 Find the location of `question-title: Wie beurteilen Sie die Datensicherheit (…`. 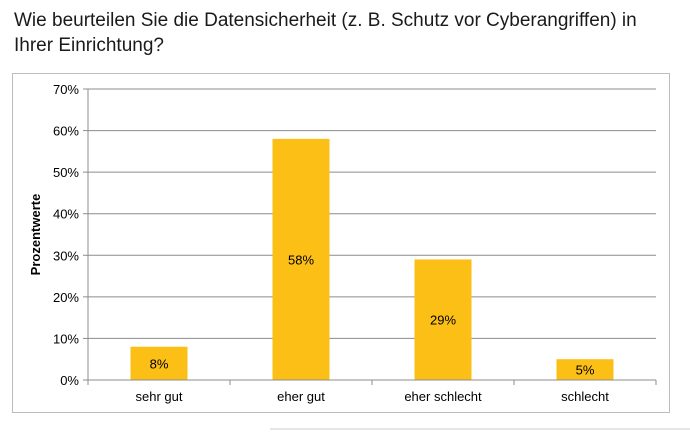

question-title: Wie beurteilen Sie die Datensicherheit (… is located at coordinates (325, 33).